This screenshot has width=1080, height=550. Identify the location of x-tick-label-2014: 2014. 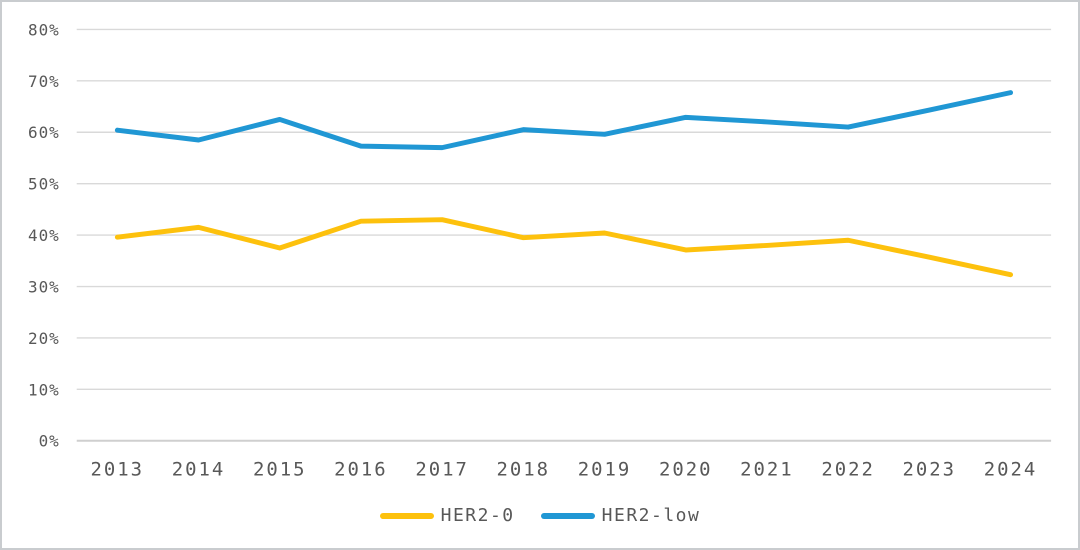
(199, 470).